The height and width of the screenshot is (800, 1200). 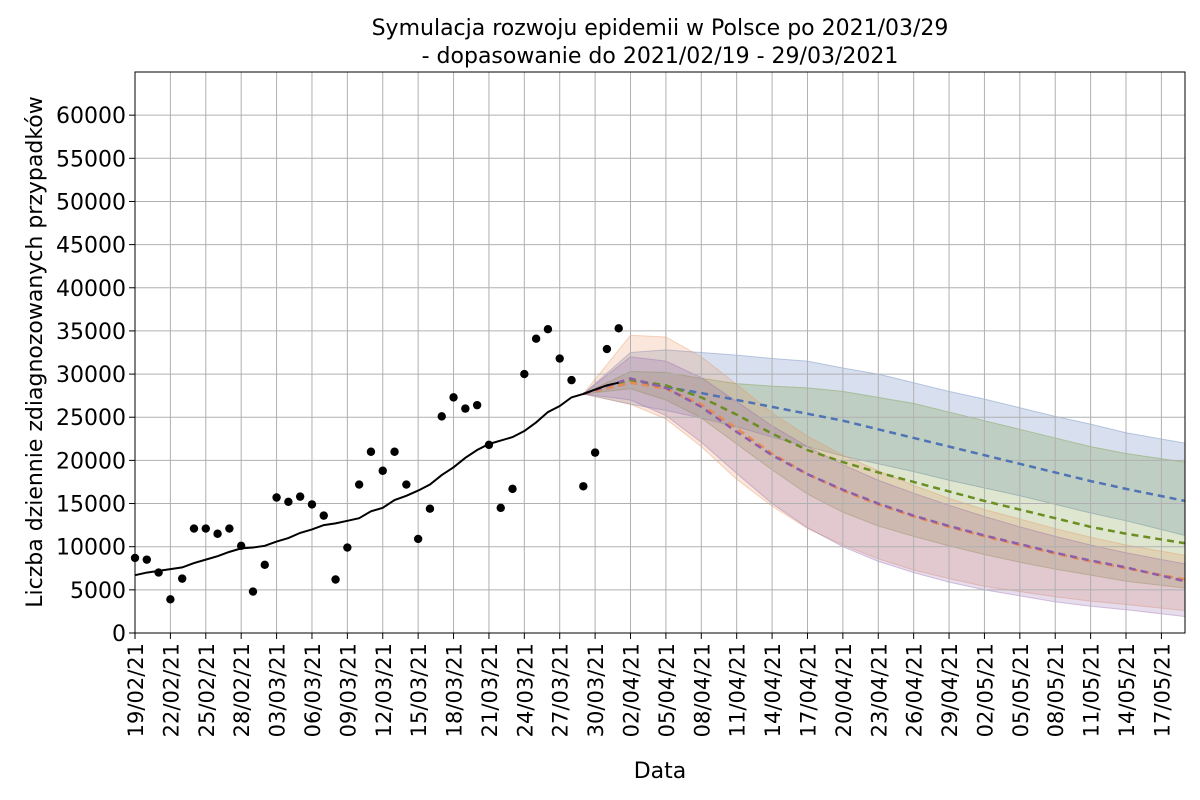 I want to click on x-tick-label: 02/05/21, so click(x=985, y=690).